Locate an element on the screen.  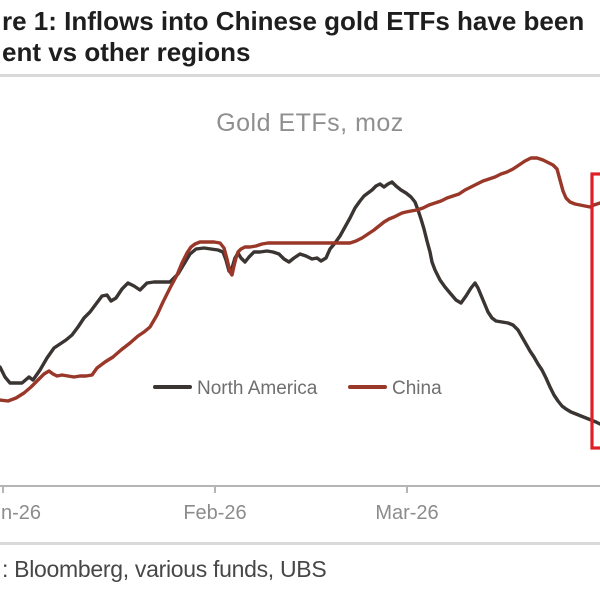
legend-label-north-america: North America is located at coordinates (257, 388).